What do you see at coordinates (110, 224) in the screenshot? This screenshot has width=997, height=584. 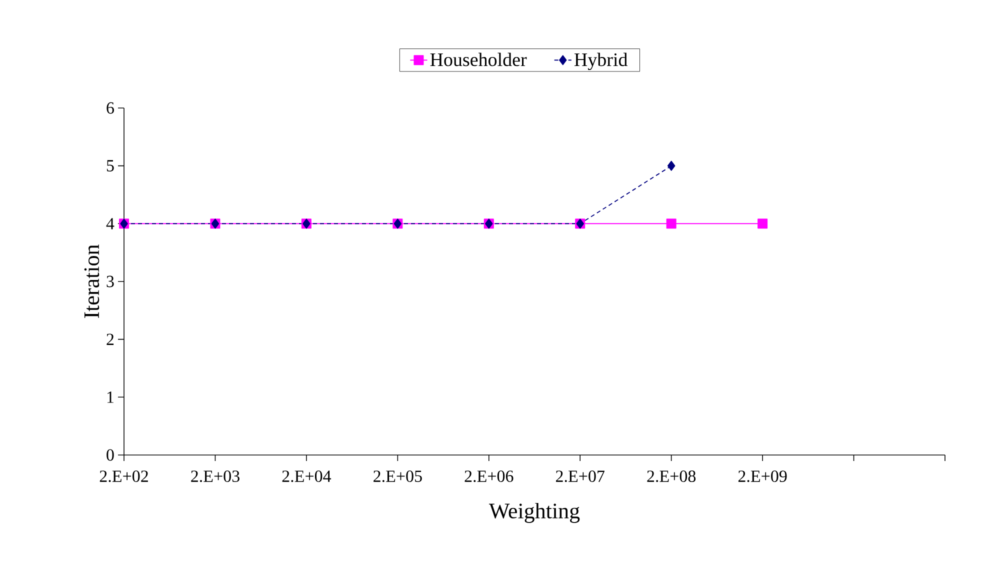 I see `y-tick-label: 4` at bounding box center [110, 224].